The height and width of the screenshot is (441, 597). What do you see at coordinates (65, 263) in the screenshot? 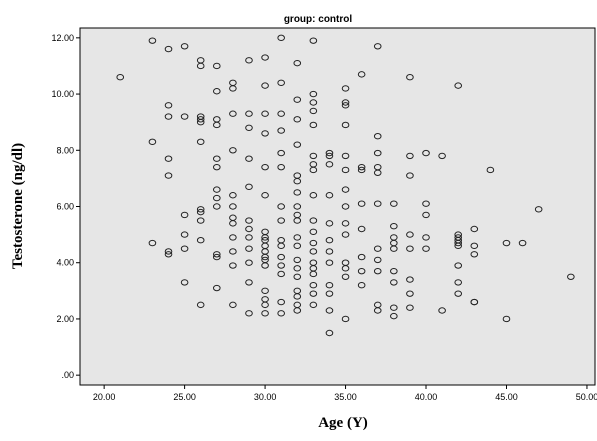
I see `y-tick-label: 4.00` at bounding box center [65, 263].